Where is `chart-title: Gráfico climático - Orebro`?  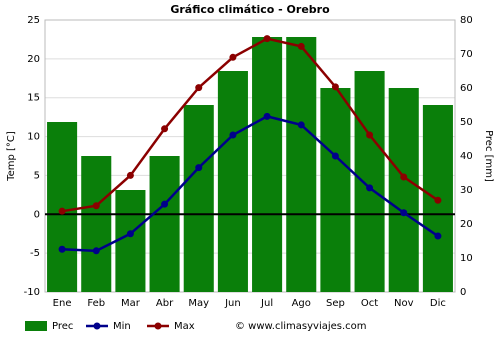
chart-title: Gráfico climático - Orebro is located at coordinates (250, 9).